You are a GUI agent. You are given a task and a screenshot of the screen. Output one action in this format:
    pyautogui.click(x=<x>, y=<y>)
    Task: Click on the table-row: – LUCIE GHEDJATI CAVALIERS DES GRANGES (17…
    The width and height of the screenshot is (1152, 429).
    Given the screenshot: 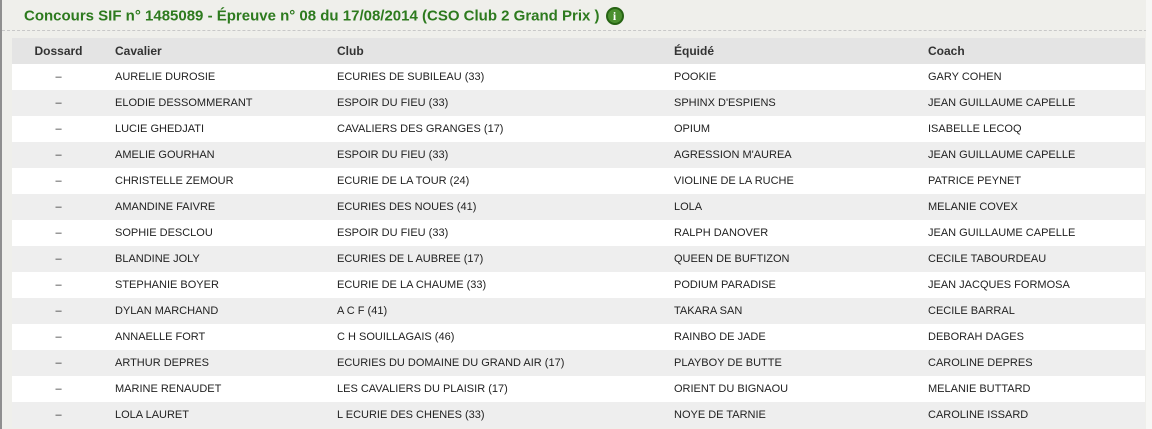 What is the action you would take?
    pyautogui.click(x=578, y=129)
    